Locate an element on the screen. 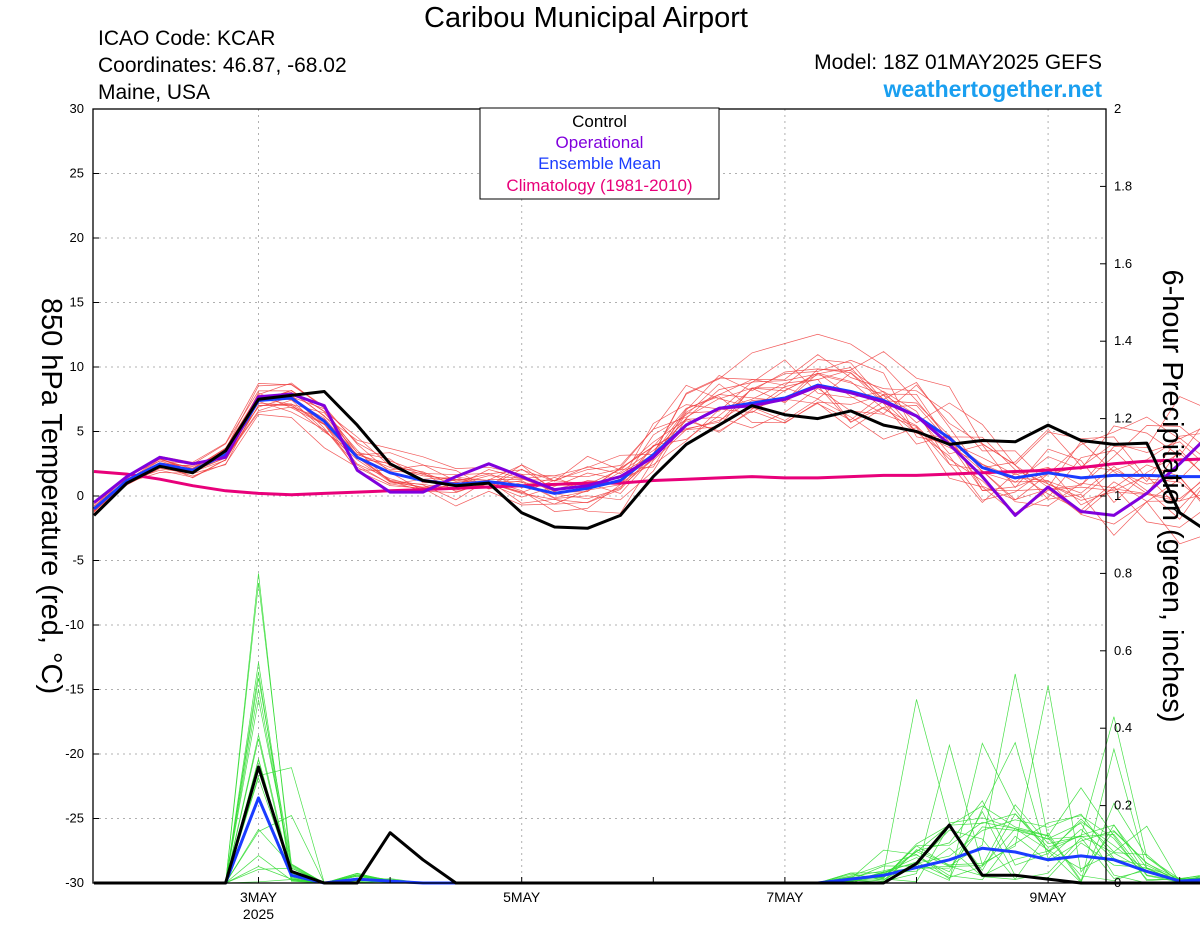 The width and height of the screenshot is (1200, 927). temp-control-line is located at coordinates (646, 460).